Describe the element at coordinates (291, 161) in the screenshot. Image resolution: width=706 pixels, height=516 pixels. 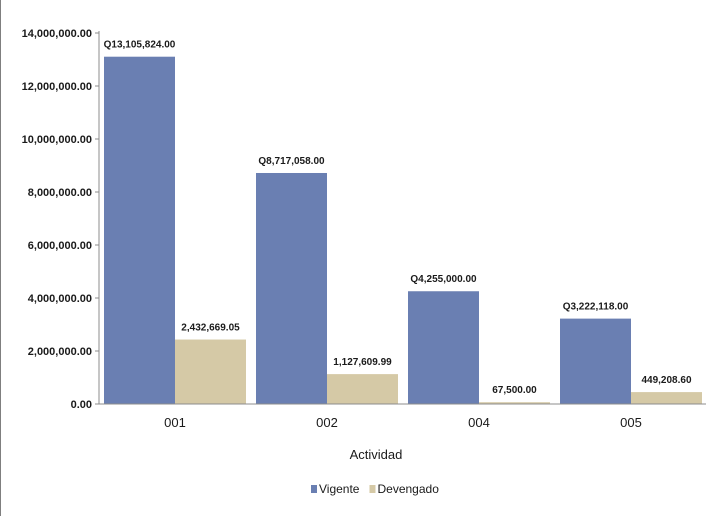
I see `data-label-vigente-002: Q8,717,058.00` at that location.